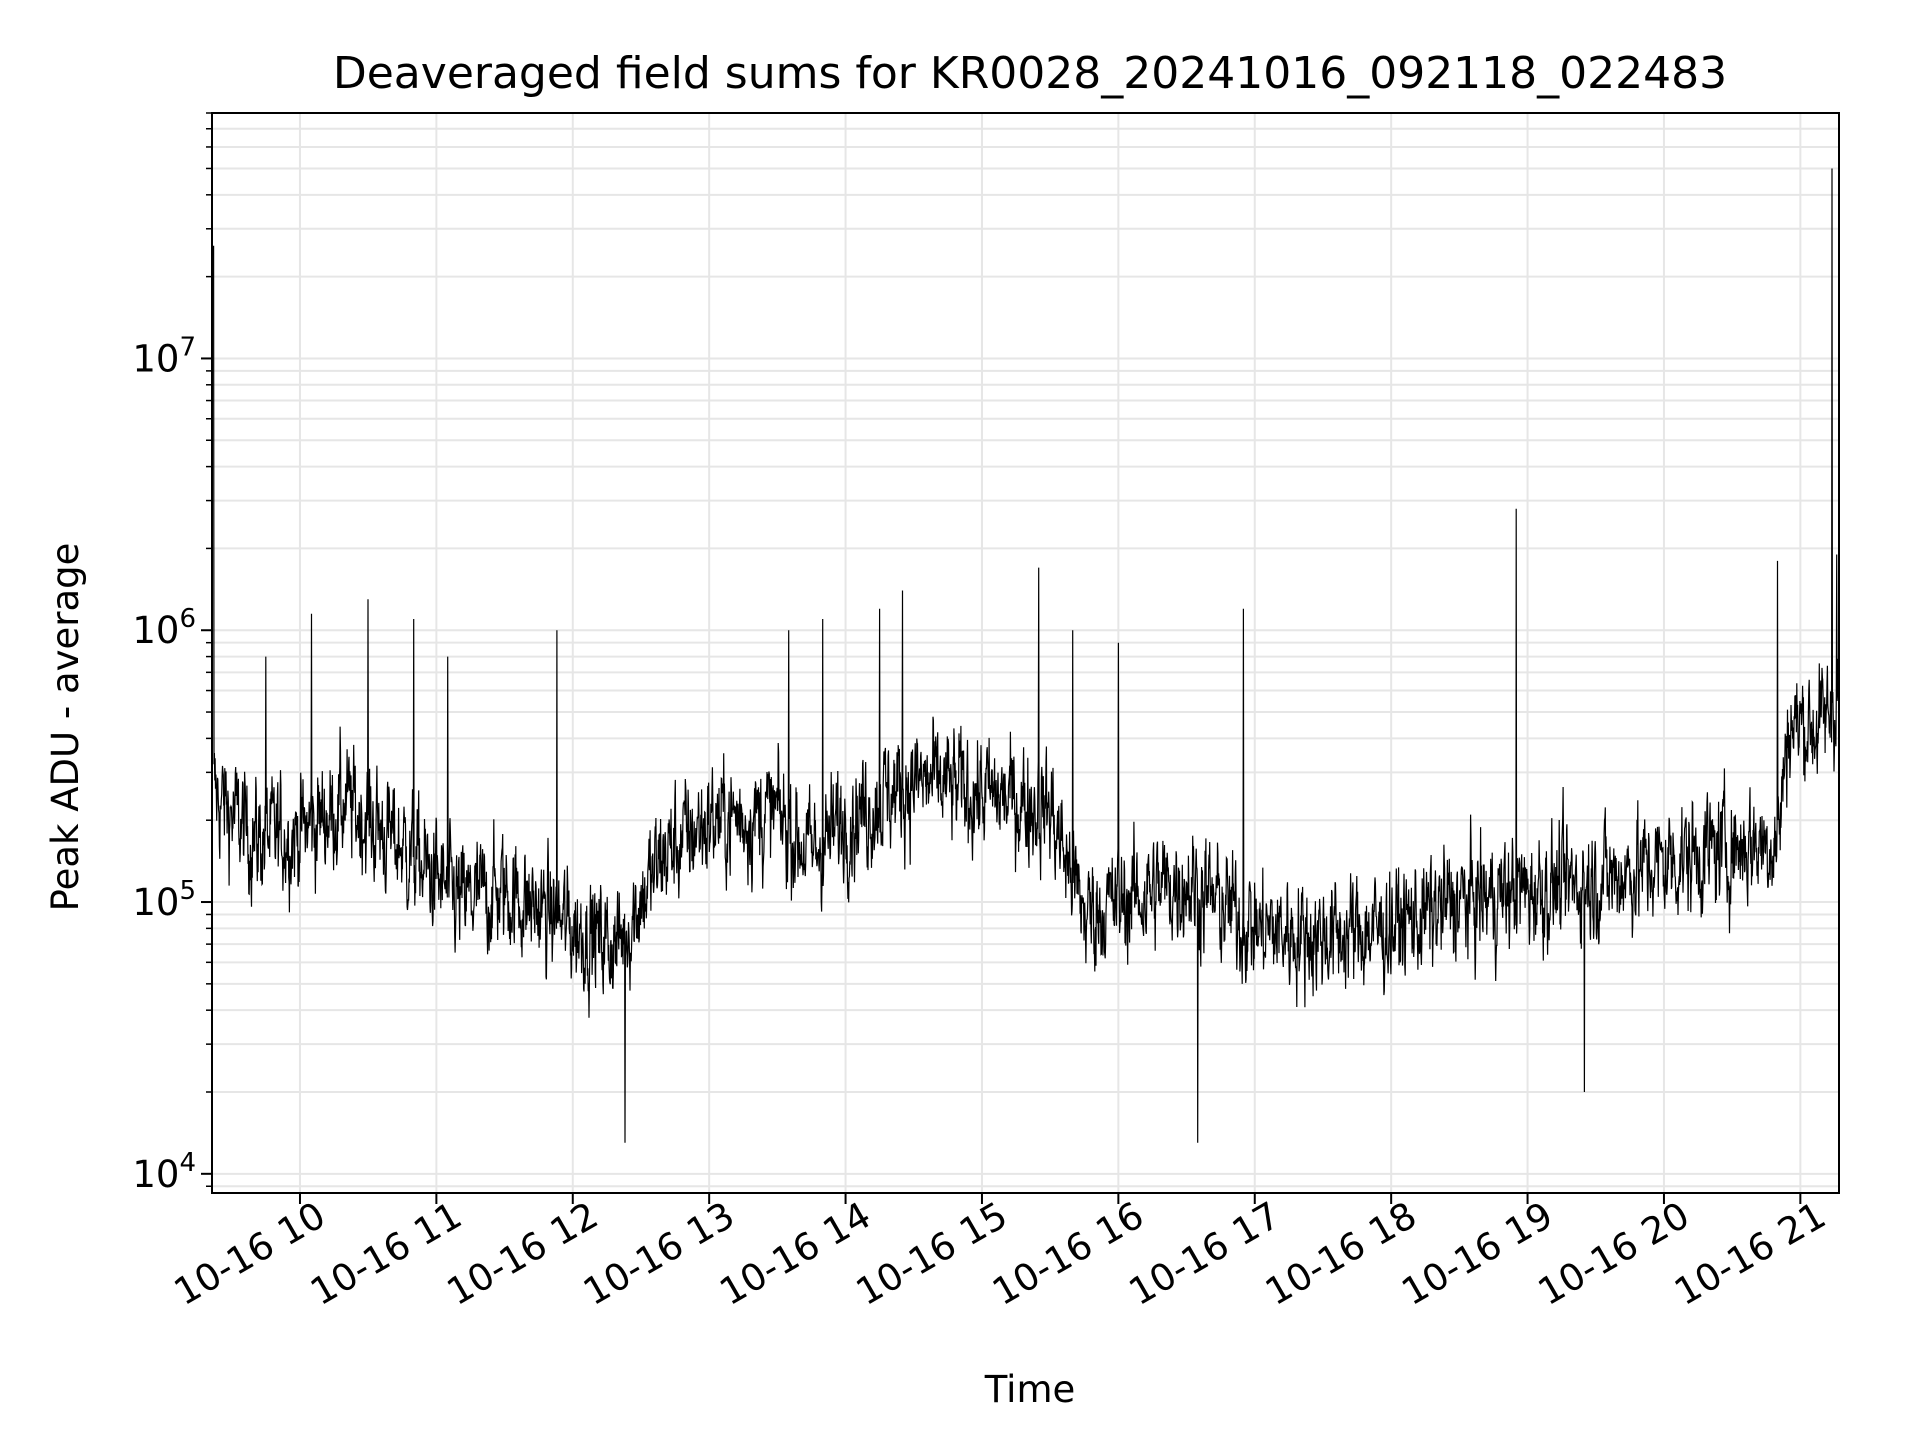  What do you see at coordinates (164, 628) in the screenshot?
I see `y-tick-label: 106` at bounding box center [164, 628].